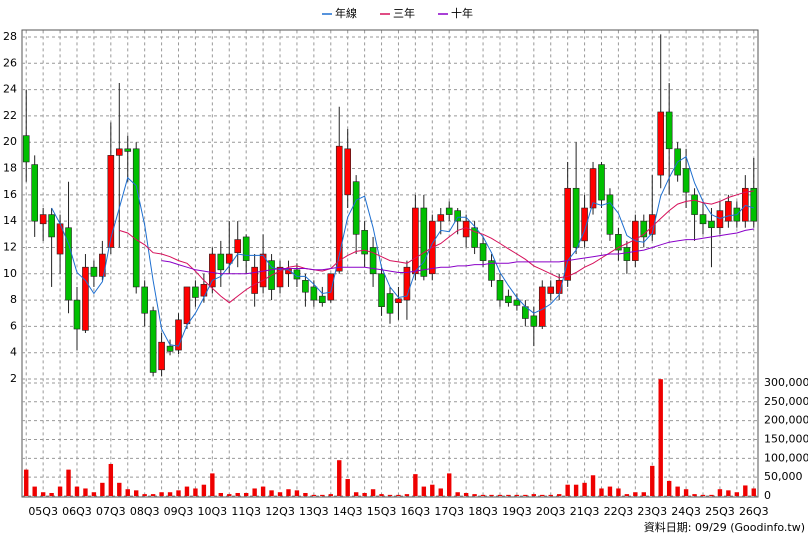 This screenshot has width=808, height=540. I want to click on y-tick-label: 20, so click(10, 141).